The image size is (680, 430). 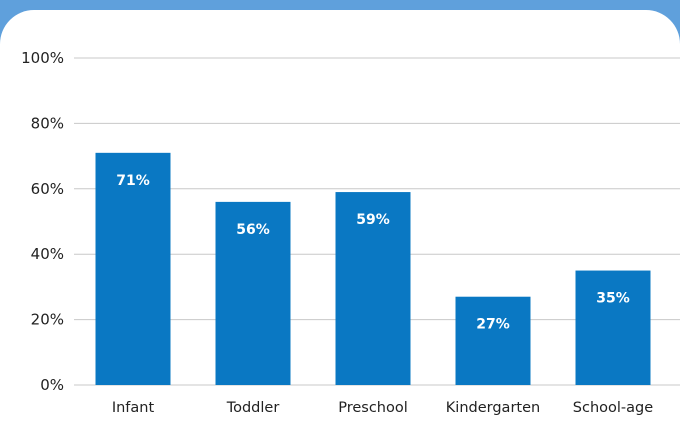 What do you see at coordinates (253, 230) in the screenshot?
I see `data-label: 56%` at bounding box center [253, 230].